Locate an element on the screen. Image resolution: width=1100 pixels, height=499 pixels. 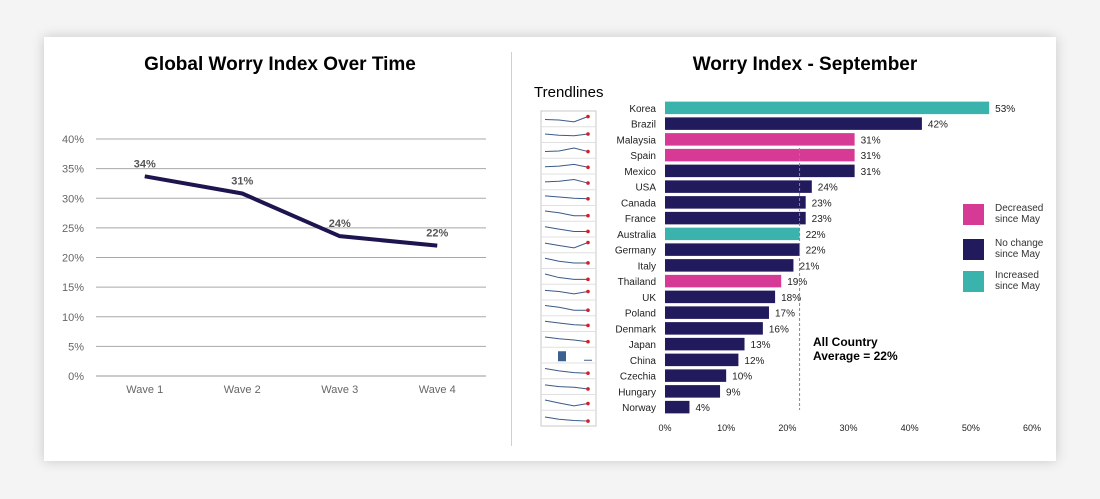
bar-x-tick-label: 0% is located at coordinates (664, 428).